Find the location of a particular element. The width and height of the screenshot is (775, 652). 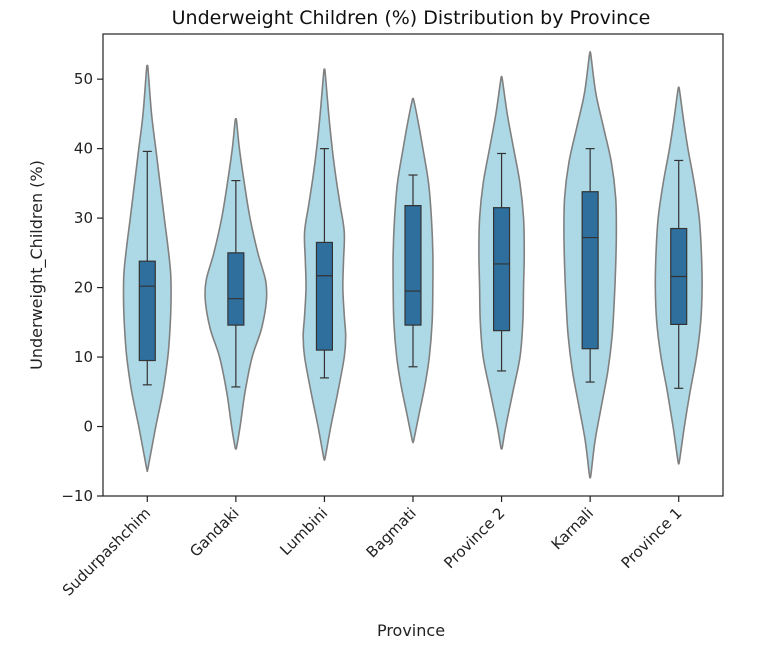

y-tick-label: 50 is located at coordinates (83, 79).